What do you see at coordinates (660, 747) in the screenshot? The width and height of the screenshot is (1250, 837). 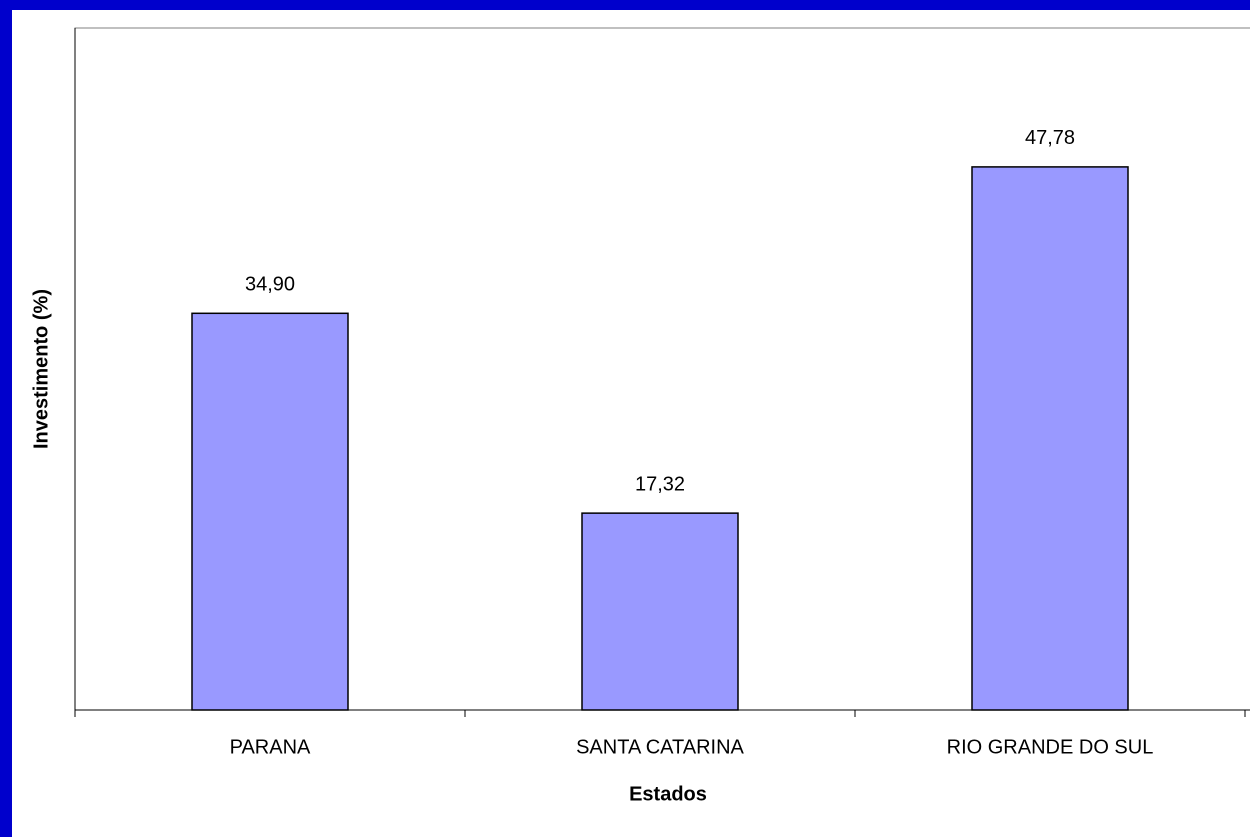 I see `x-tick-label: SANTA CATARINA` at bounding box center [660, 747].